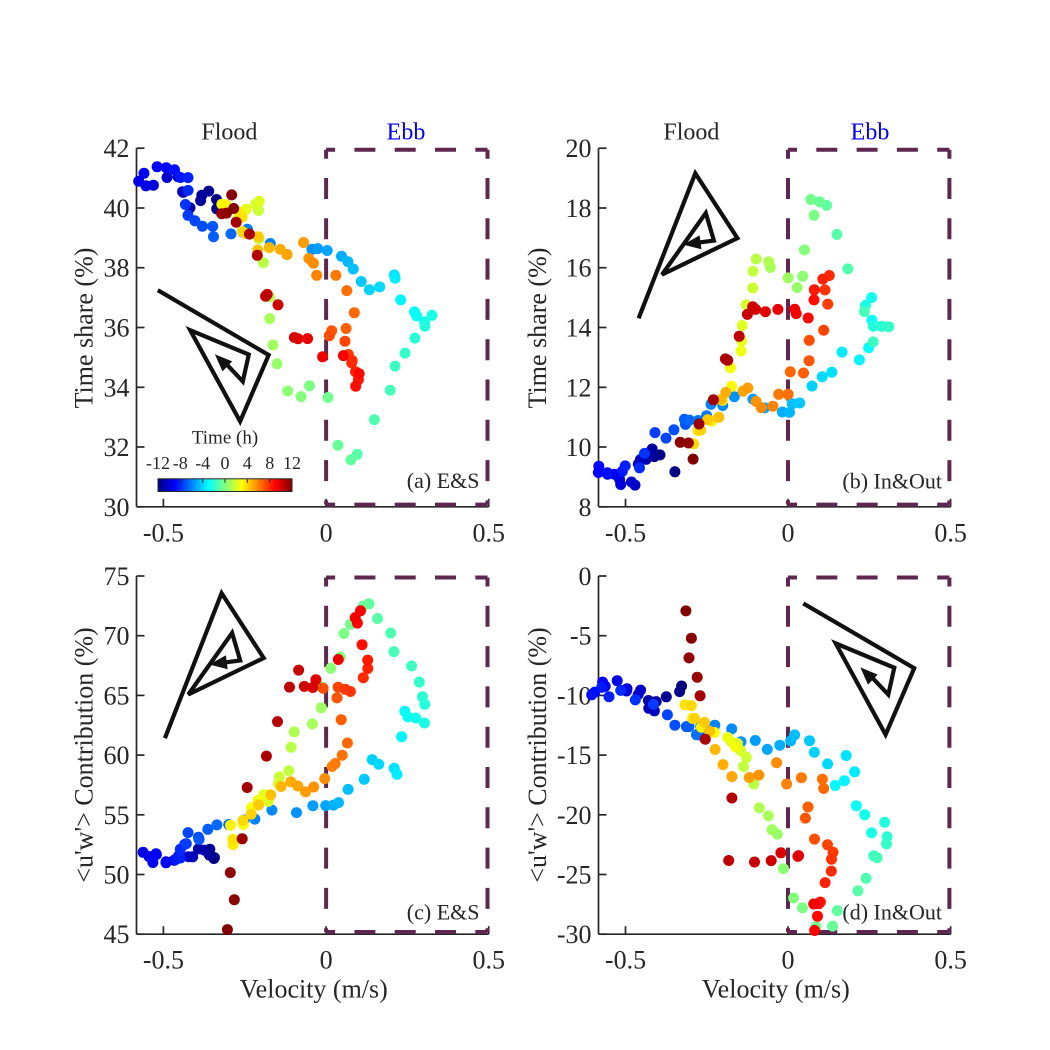  I want to click on svg-text: Time (h), so click(225, 438).